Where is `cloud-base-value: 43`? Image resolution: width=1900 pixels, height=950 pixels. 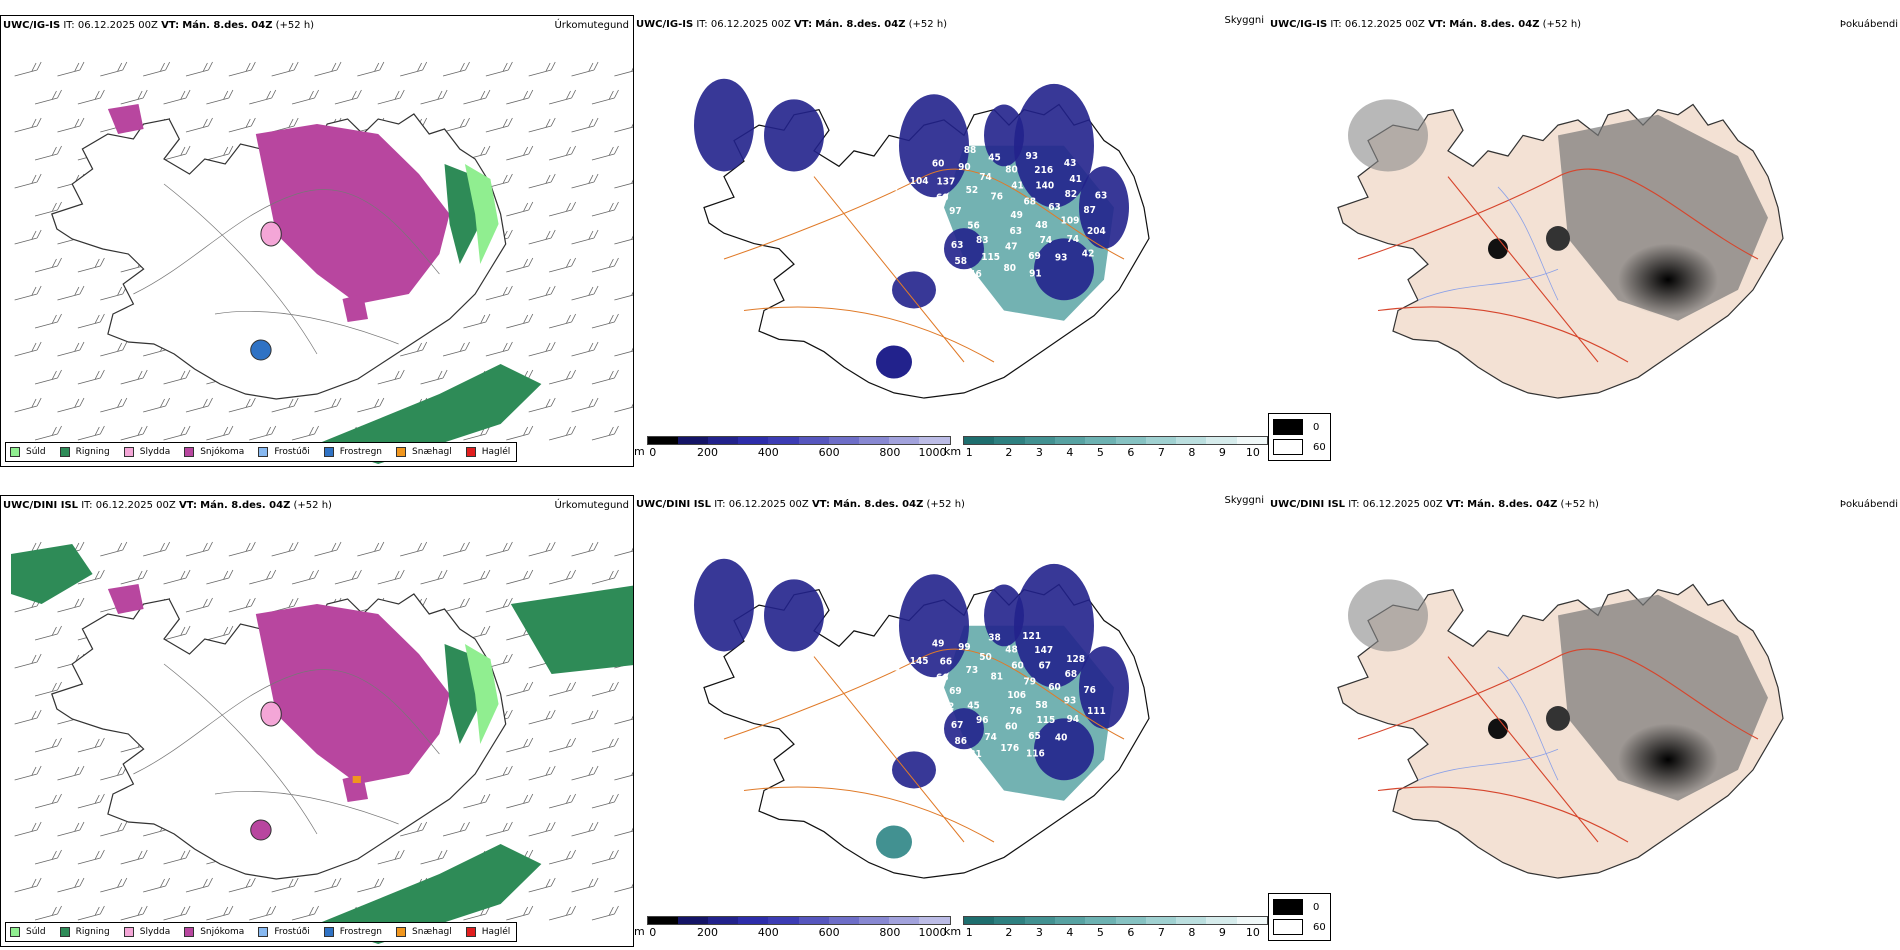
cloud-base-value: 43 is located at coordinates (1070, 164).